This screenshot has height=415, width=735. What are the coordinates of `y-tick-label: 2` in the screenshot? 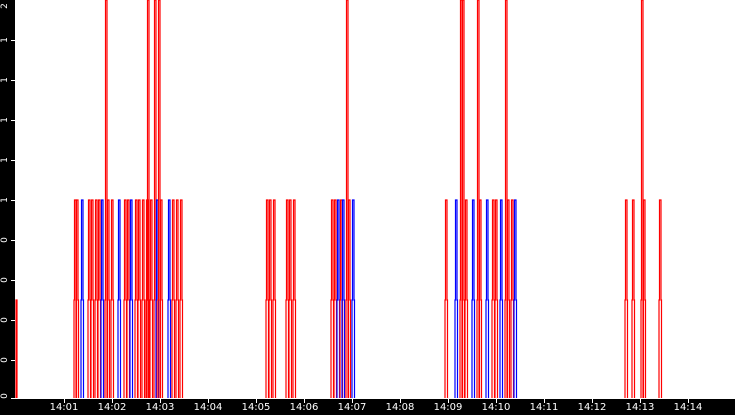 It's located at (5, 6).